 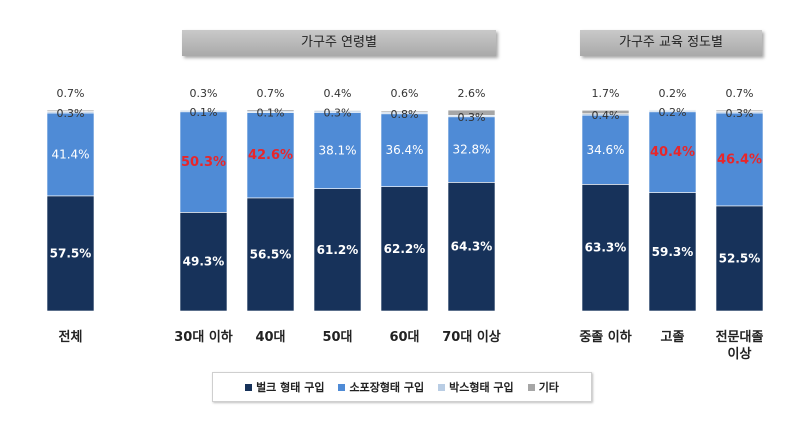 I want to click on category-label: 60대, so click(x=404, y=337).